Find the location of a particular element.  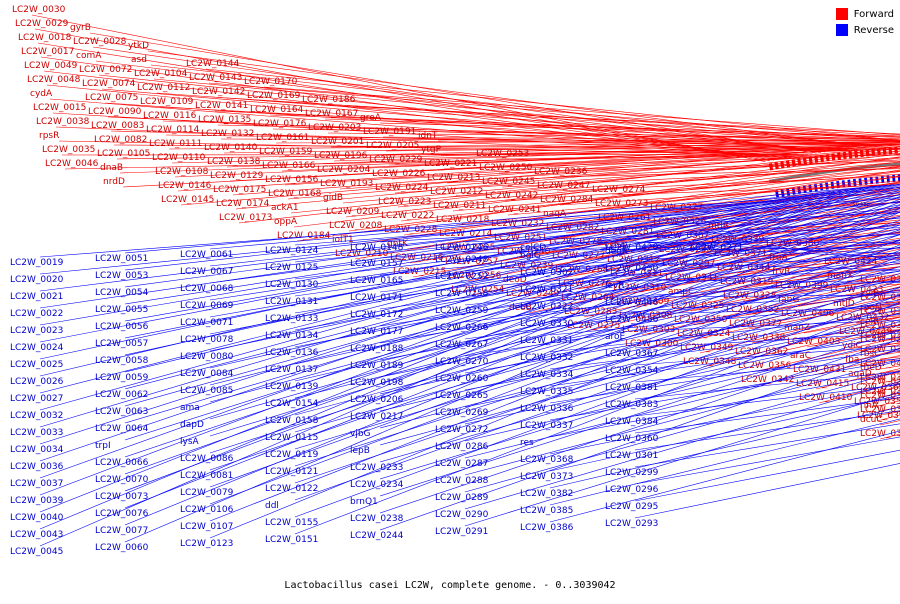

reverse-gene-label: LC2W_0367 is located at coordinates (631, 354).